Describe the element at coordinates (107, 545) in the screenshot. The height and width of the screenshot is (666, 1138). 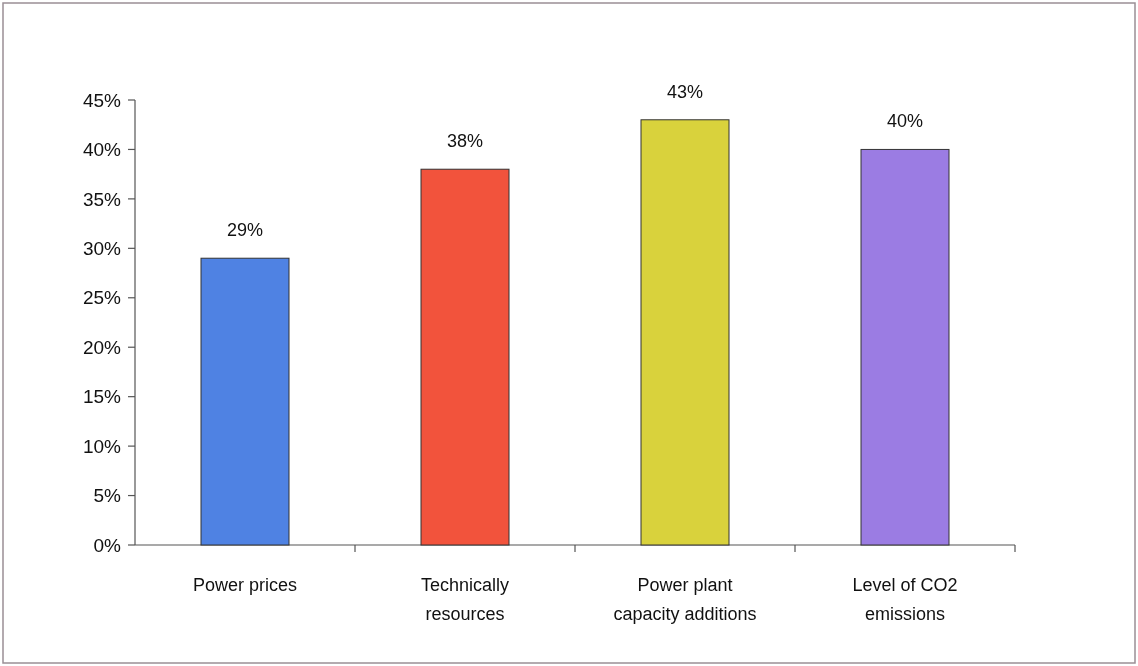
I see `y-tick-label: 0%` at that location.